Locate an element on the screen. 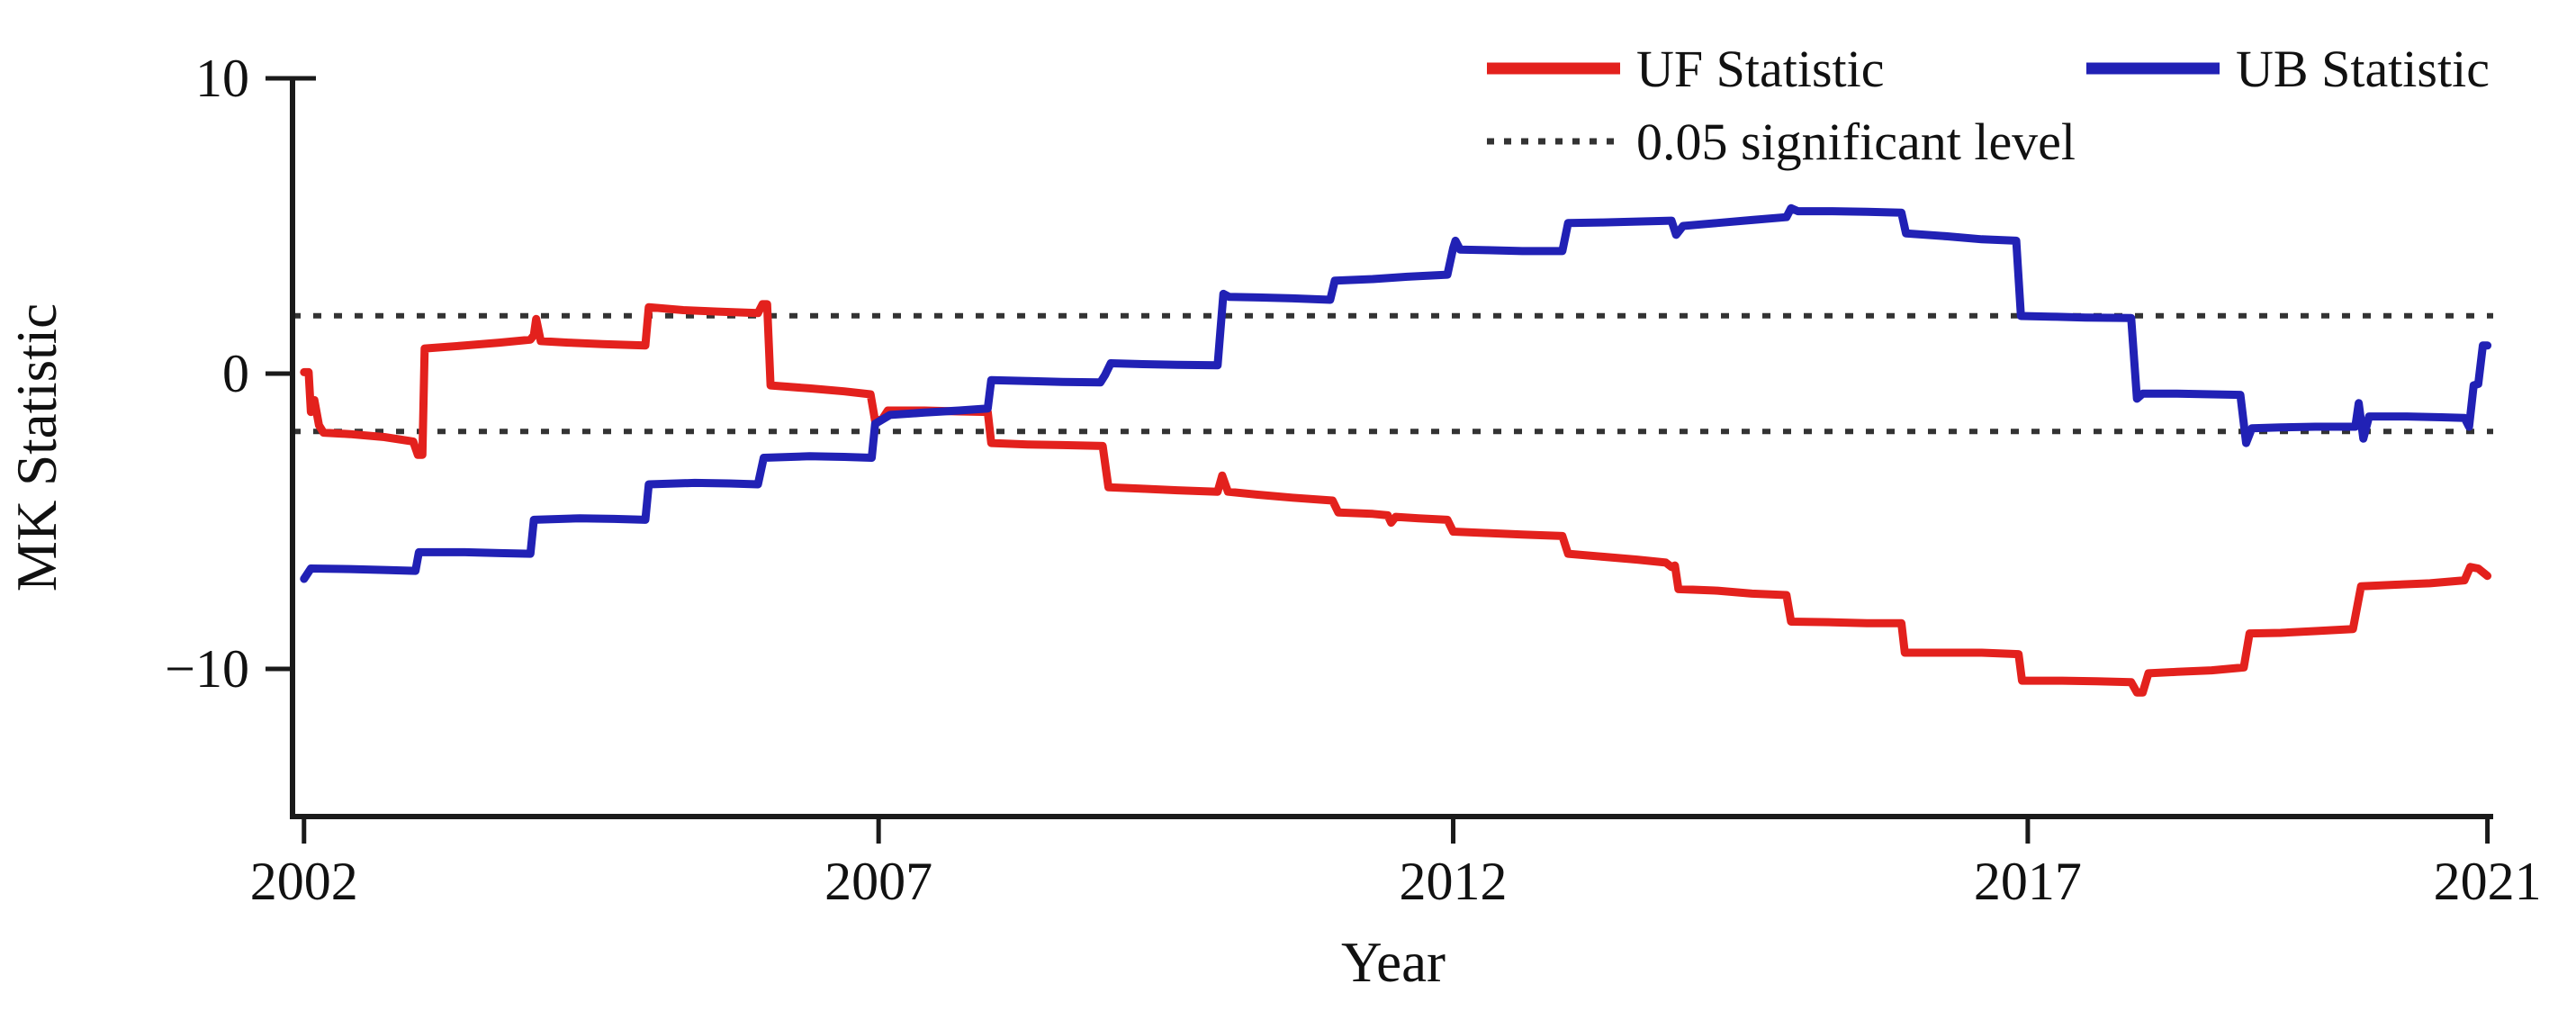 The width and height of the screenshot is (2576, 1020). x-axis-title: Year is located at coordinates (1393, 962).